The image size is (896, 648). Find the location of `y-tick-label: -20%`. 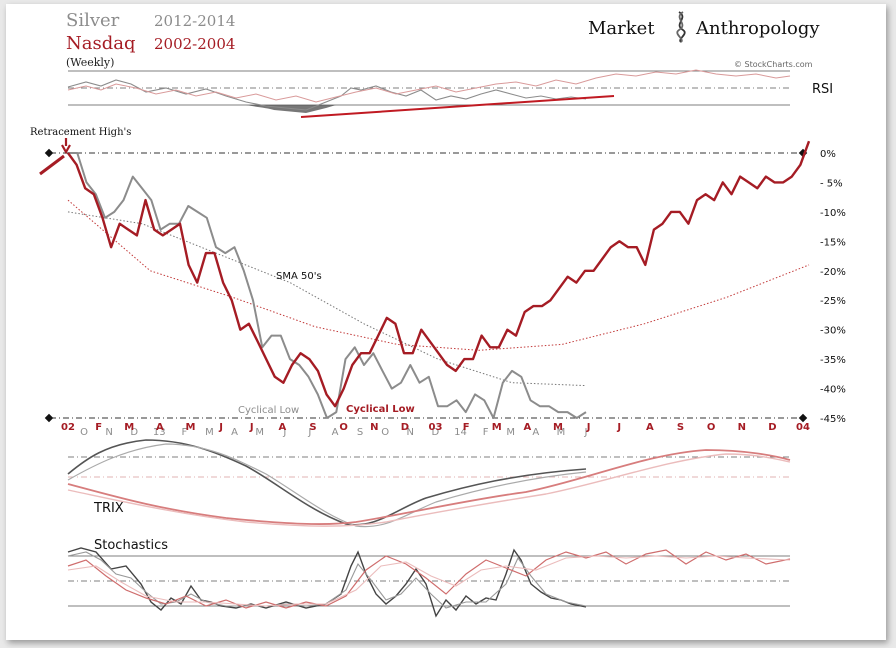

y-tick-label: -20% is located at coordinates (833, 272).